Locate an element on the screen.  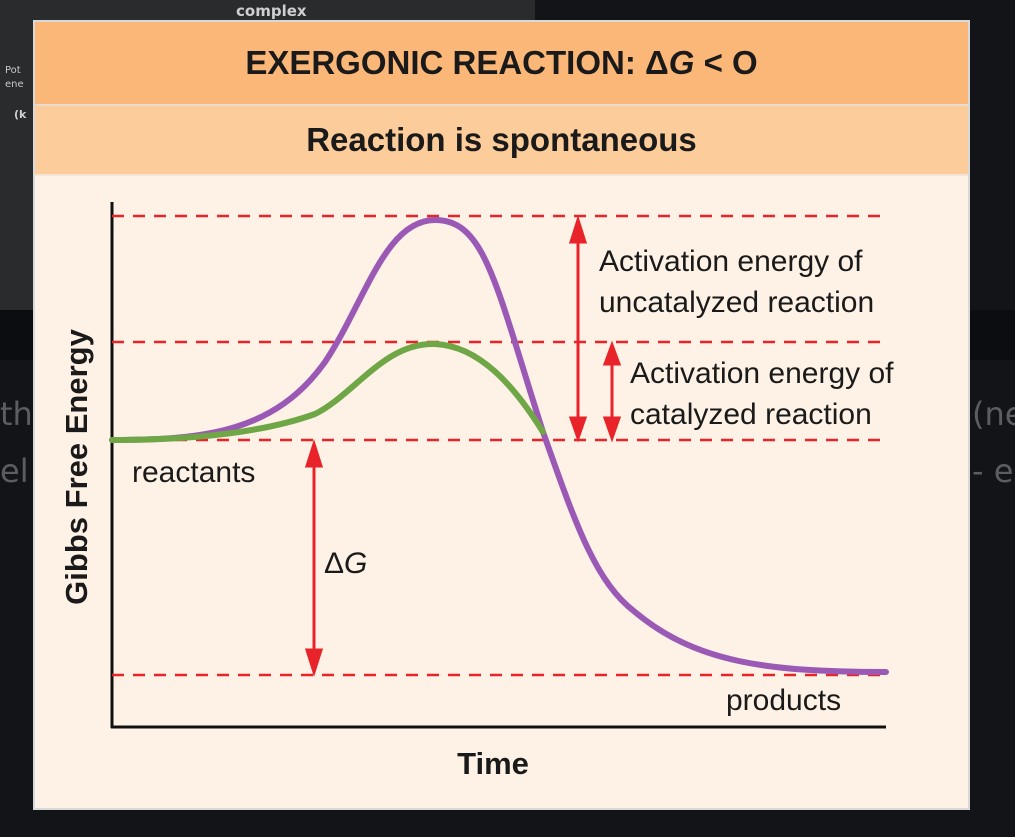
title-g: G is located at coordinates (681, 62).